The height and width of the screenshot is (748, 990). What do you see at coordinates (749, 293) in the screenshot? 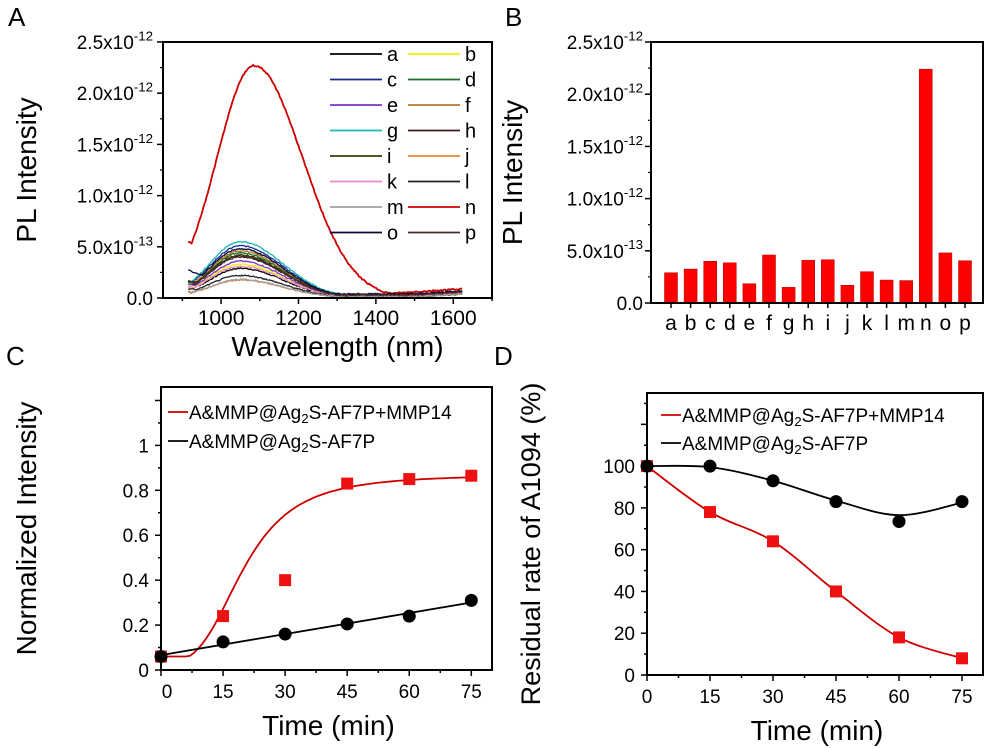
I see `bar-e` at bounding box center [749, 293].